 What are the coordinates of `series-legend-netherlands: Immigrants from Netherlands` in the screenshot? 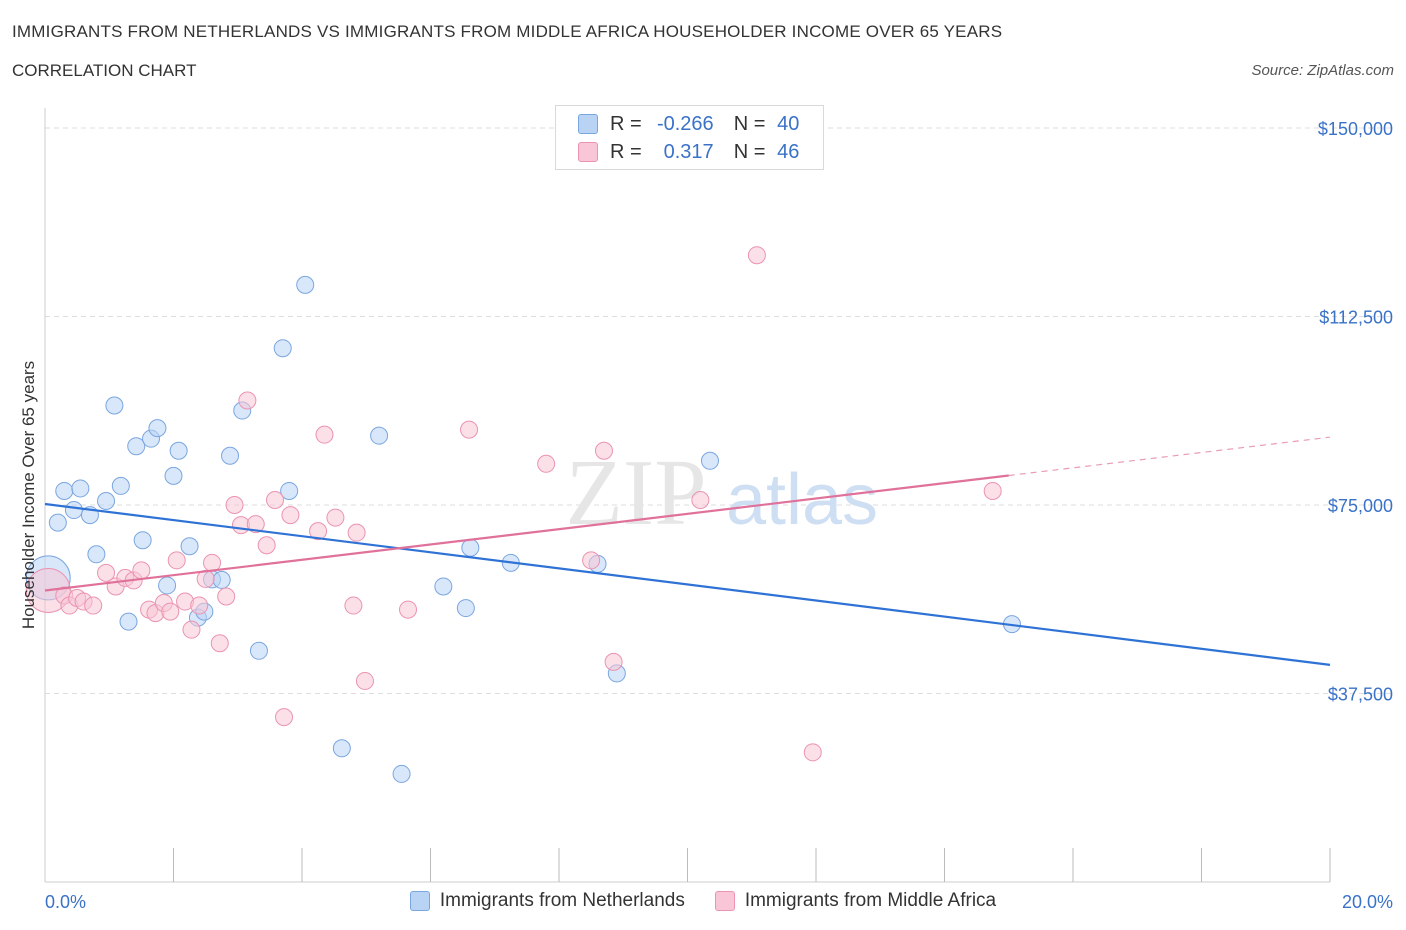 It's located at (547, 901).